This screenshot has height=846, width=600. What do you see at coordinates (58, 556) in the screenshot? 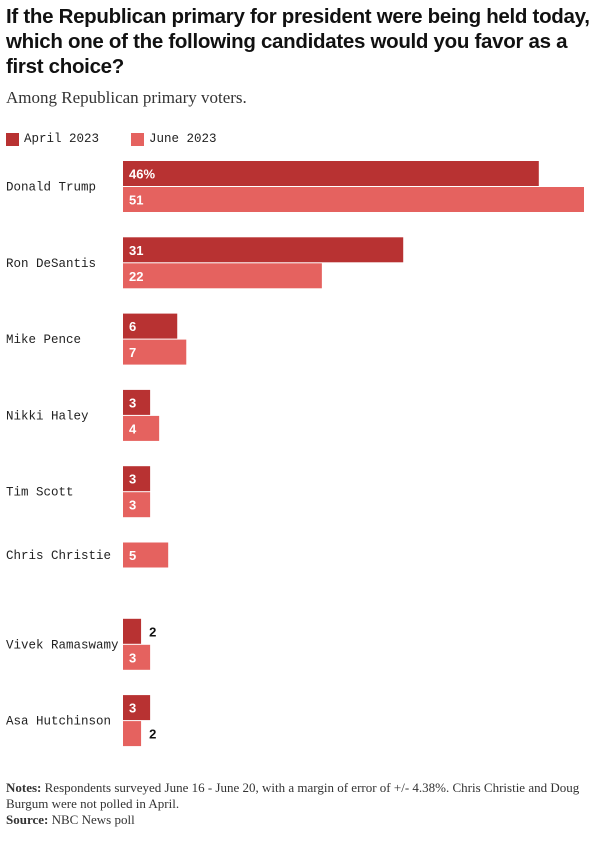
I see `category-label-chris-christie: Chris Christie` at bounding box center [58, 556].